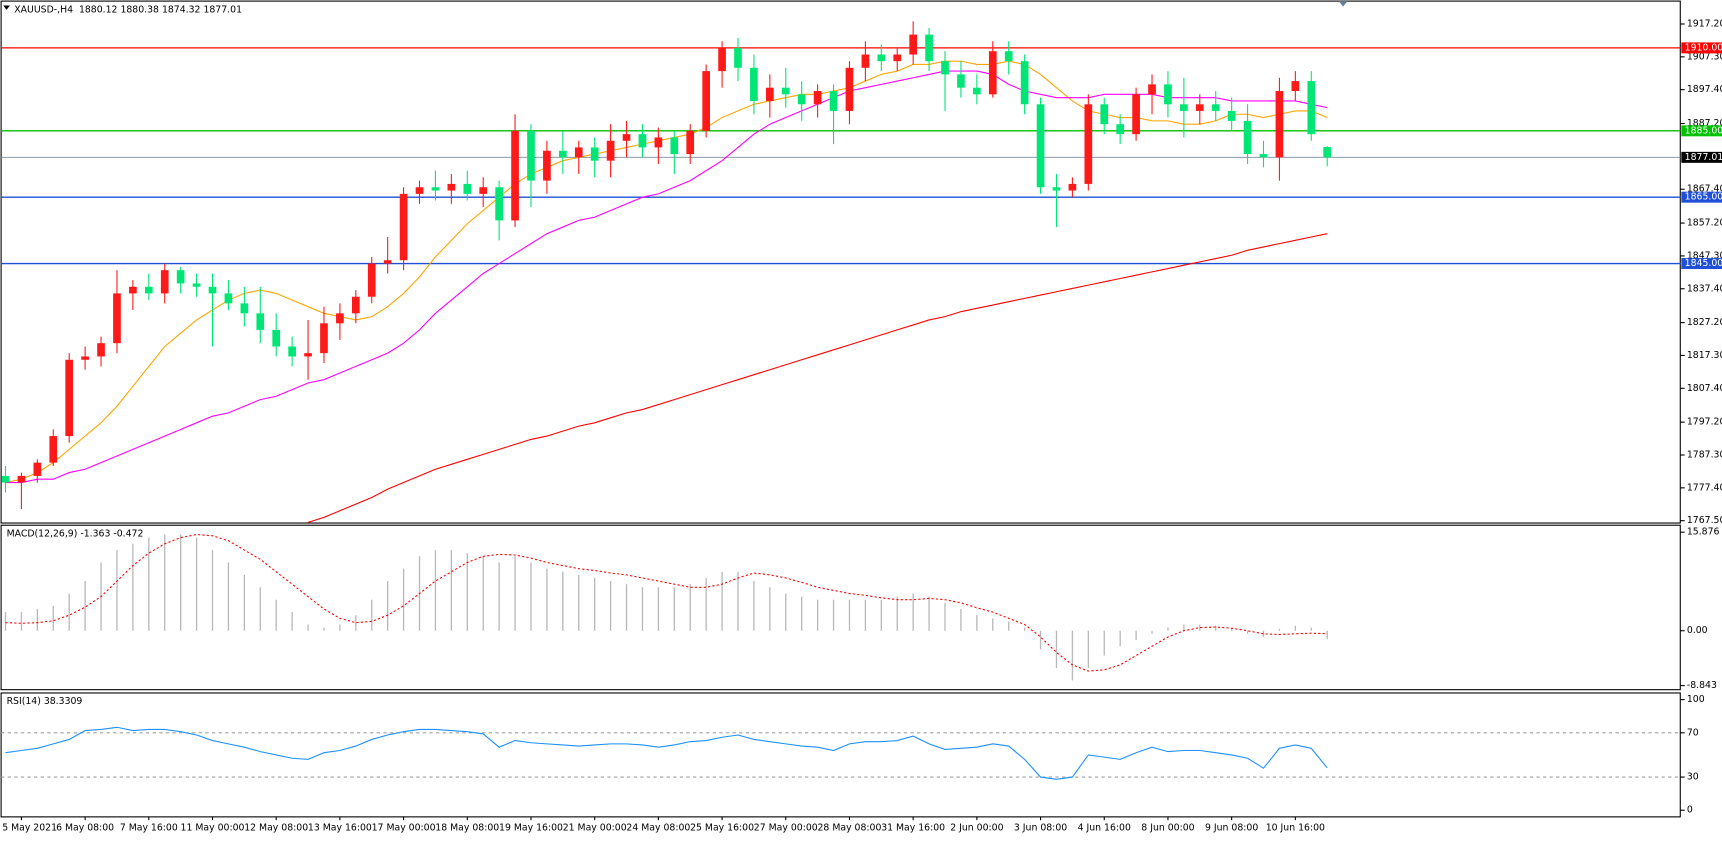  Describe the element at coordinates (1704, 255) in the screenshot. I see `y-tick-label: 1847.30` at that location.